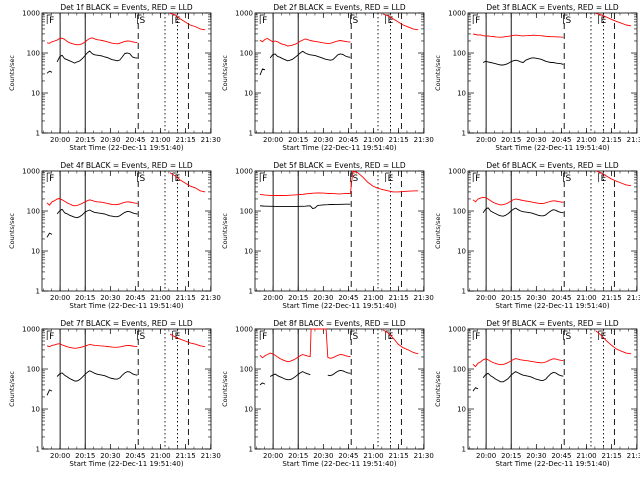 The image size is (640, 480). What do you see at coordinates (552, 7) in the screenshot?
I see `panel-title: Det 3f BLACK = Events, RED = LLD` at bounding box center [552, 7].